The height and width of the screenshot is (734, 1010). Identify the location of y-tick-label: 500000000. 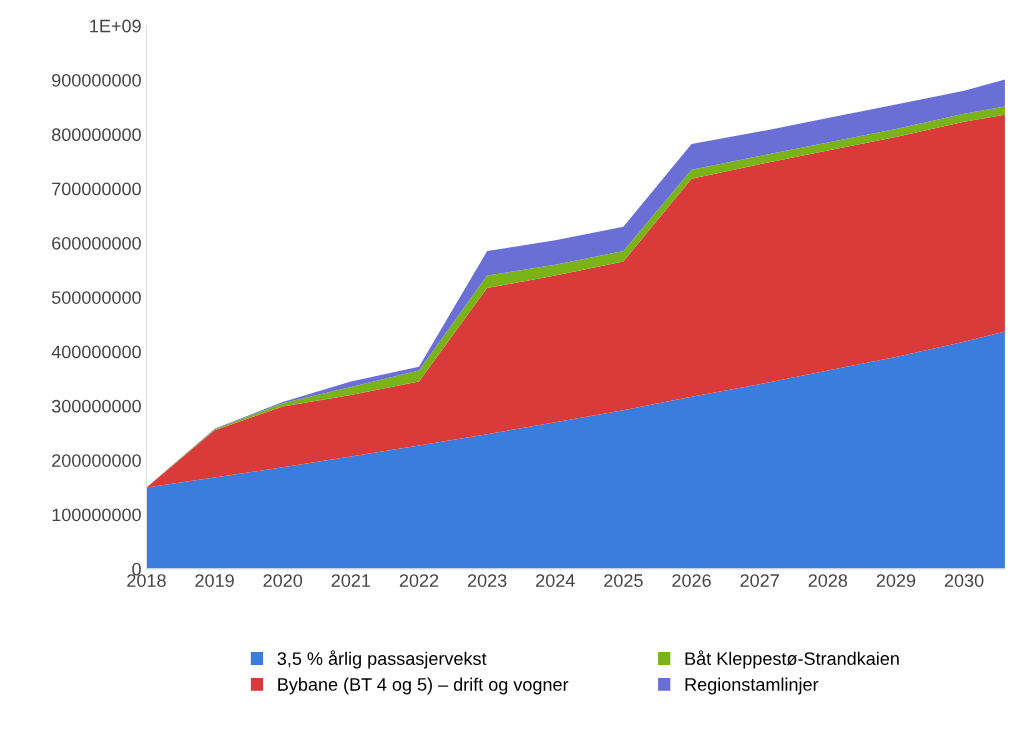
(96, 297).